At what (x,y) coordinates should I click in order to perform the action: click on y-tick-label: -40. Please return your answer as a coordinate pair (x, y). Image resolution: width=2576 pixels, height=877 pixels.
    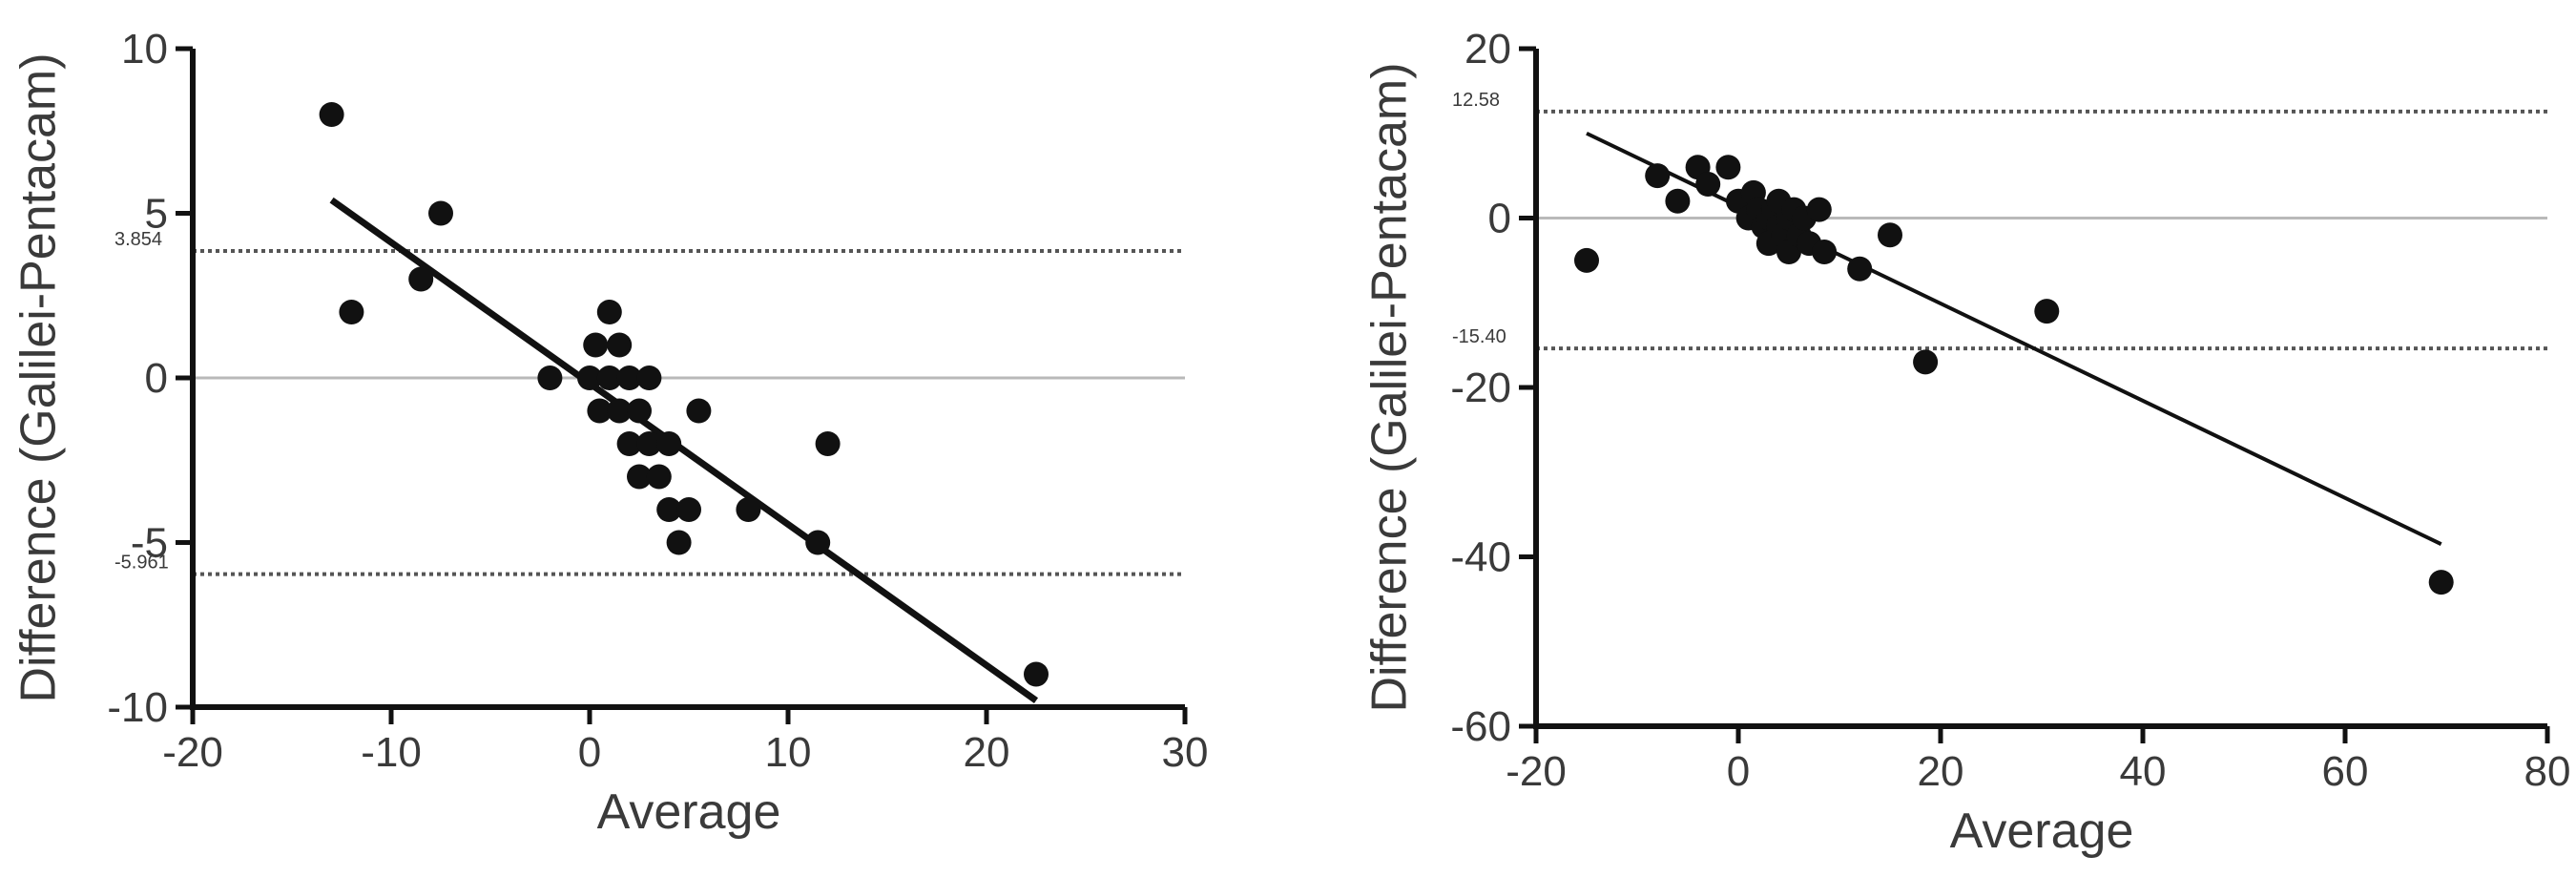
    Looking at the image, I should click on (1480, 557).